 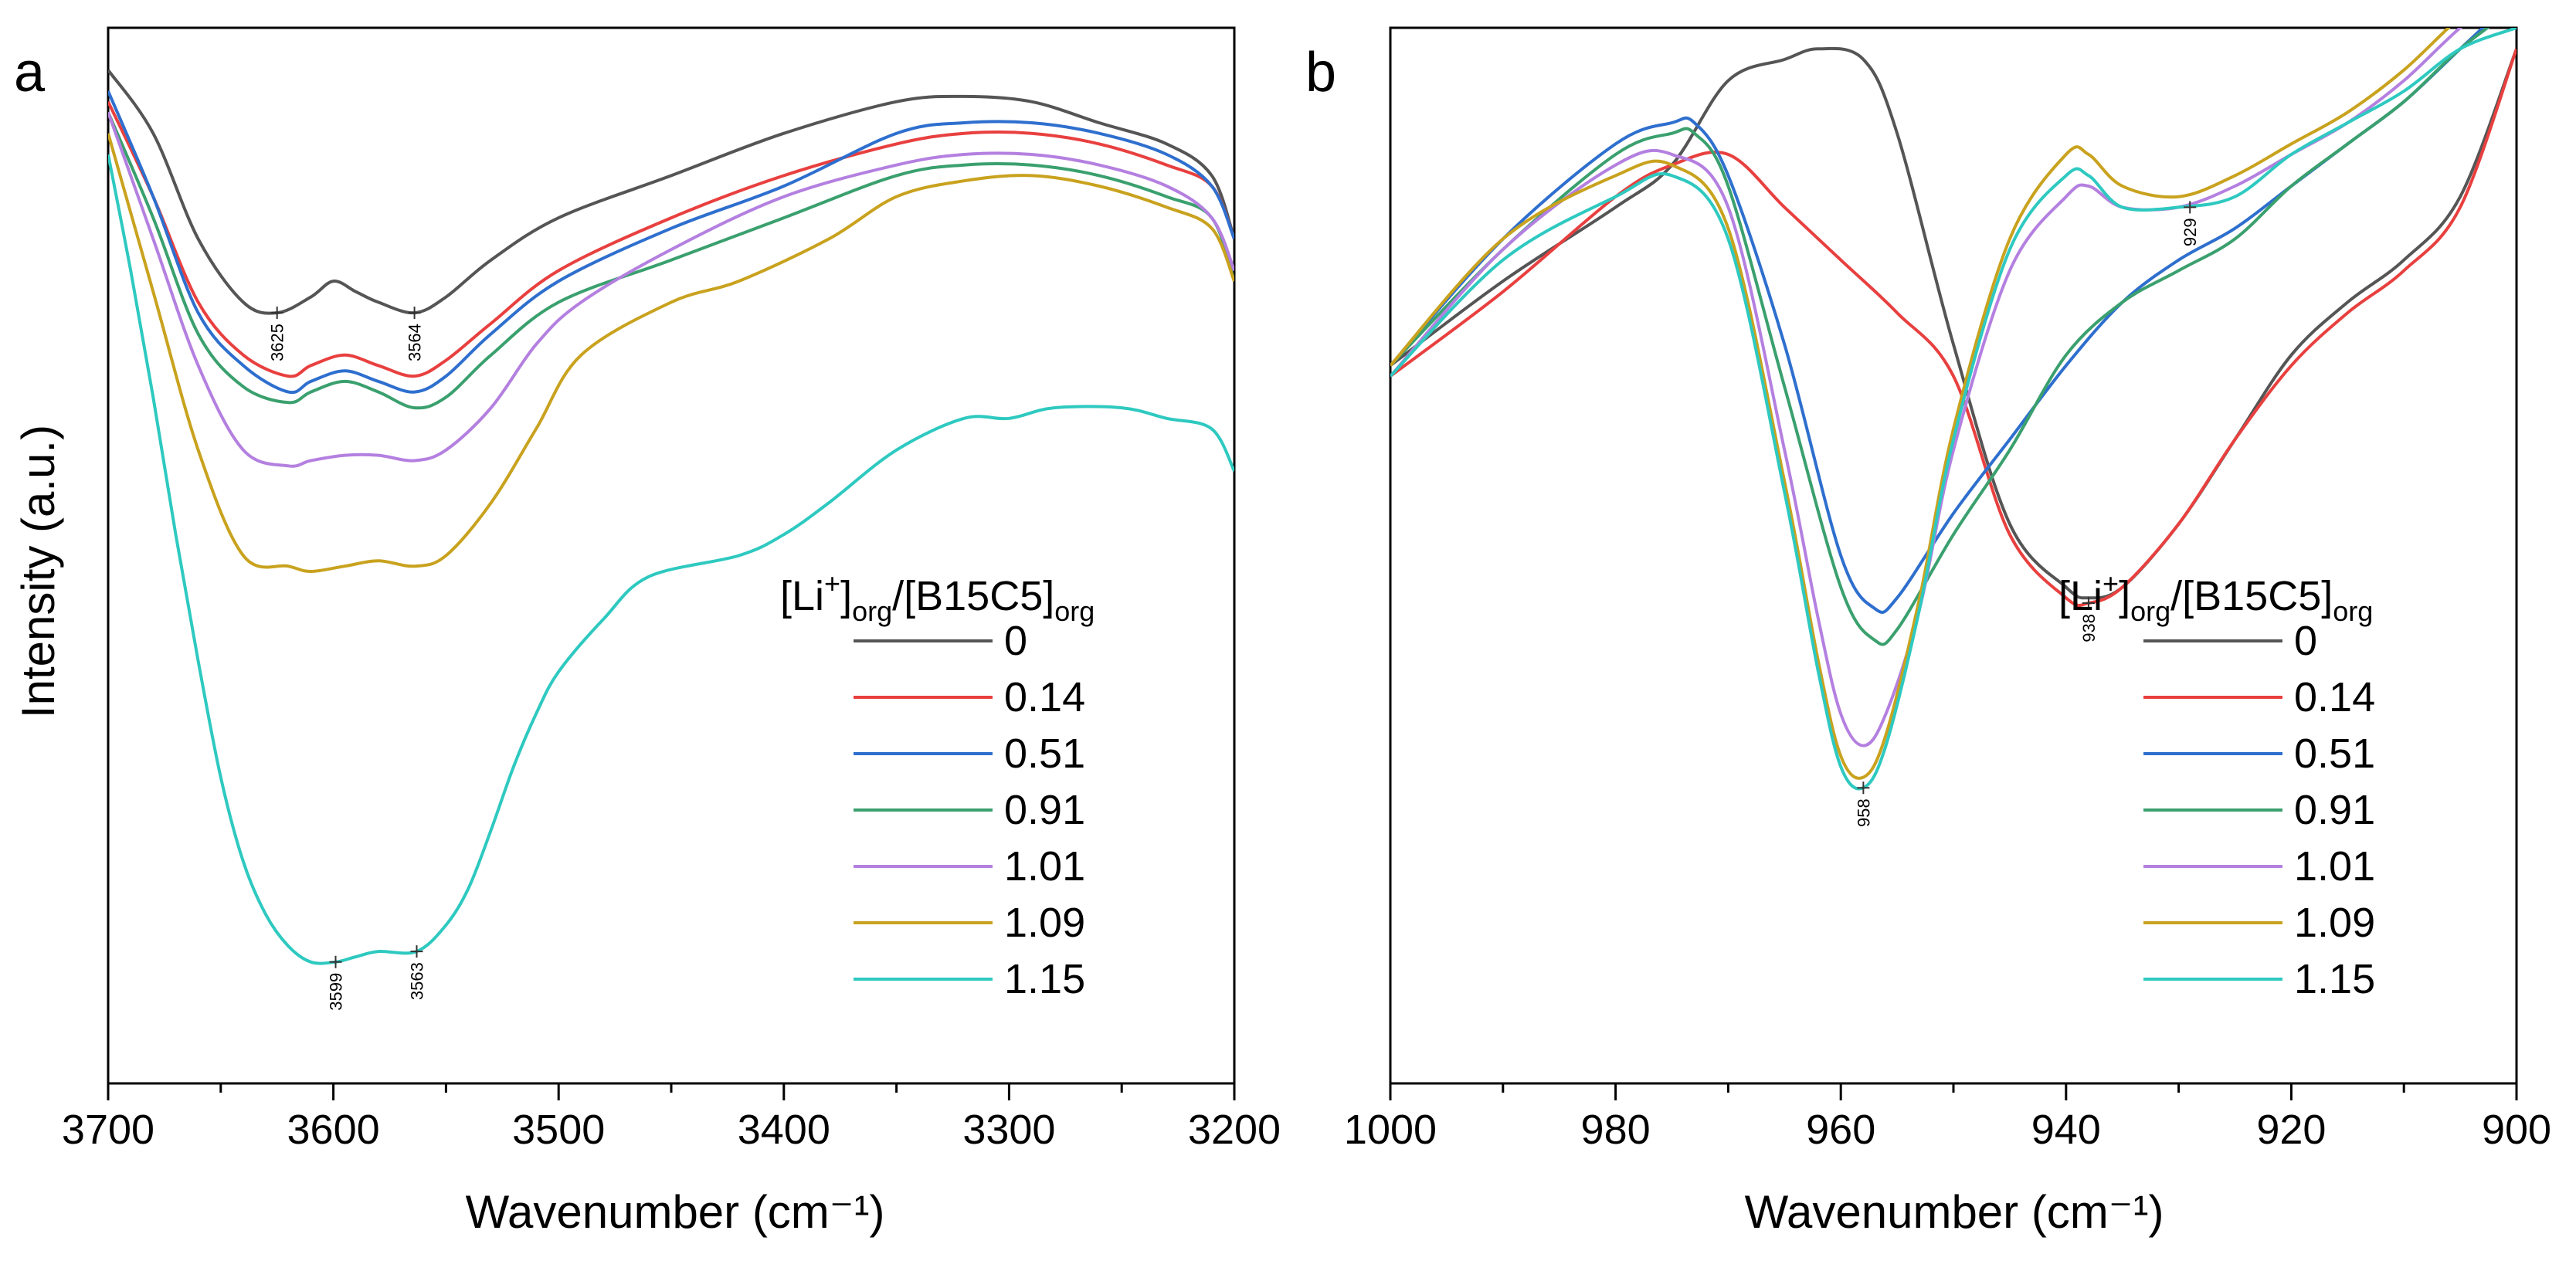 What do you see at coordinates (38, 571) in the screenshot?
I see `panel-a-y-axis-title: Intensity (a.u.)` at bounding box center [38, 571].